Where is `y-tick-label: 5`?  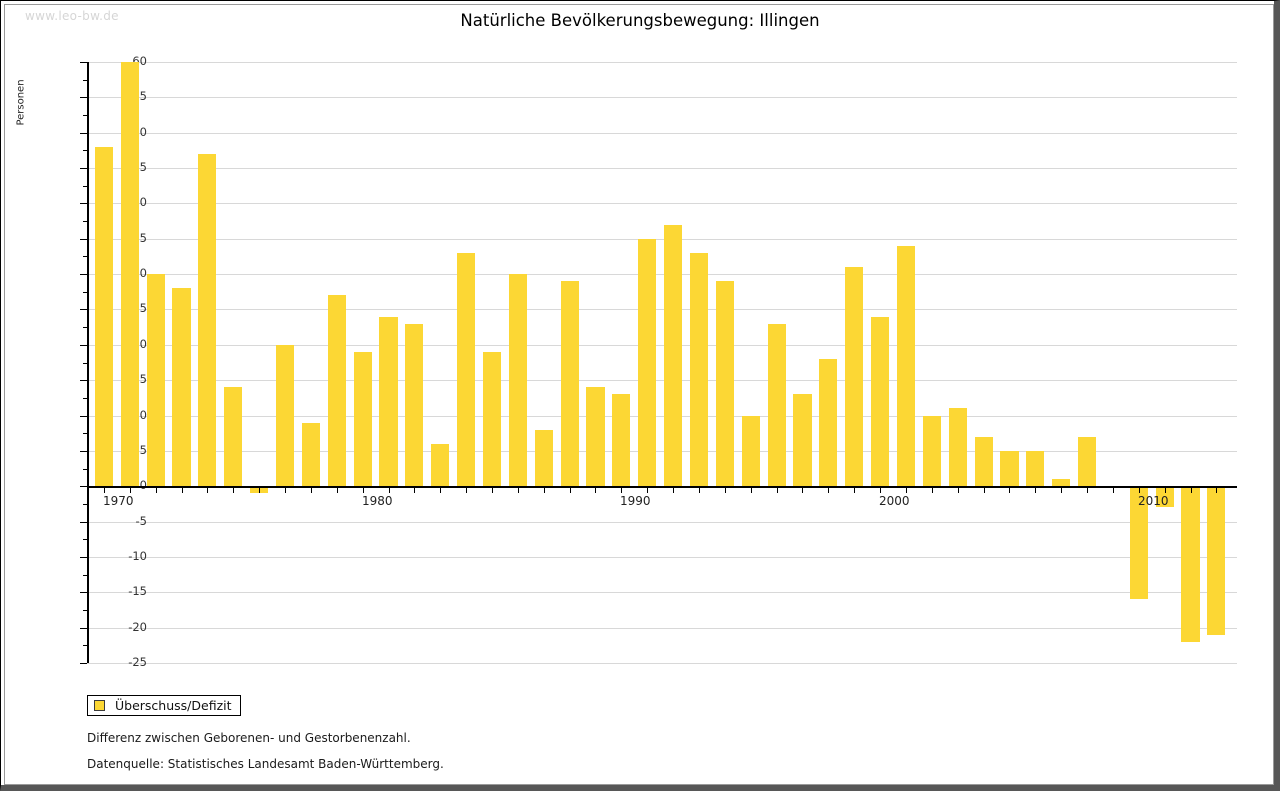
y-tick-label: 5 is located at coordinates (143, 449).